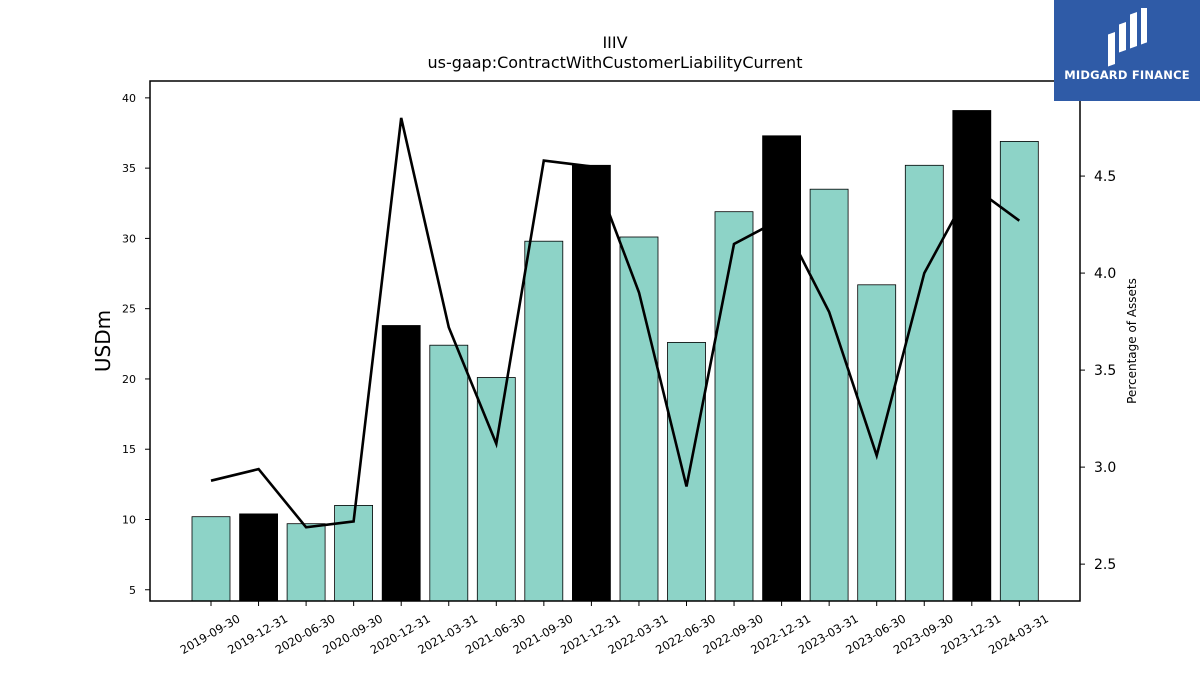 The image size is (1200, 675). Describe the element at coordinates (614, 42) in the screenshot. I see `chart-title: IIIV` at that location.